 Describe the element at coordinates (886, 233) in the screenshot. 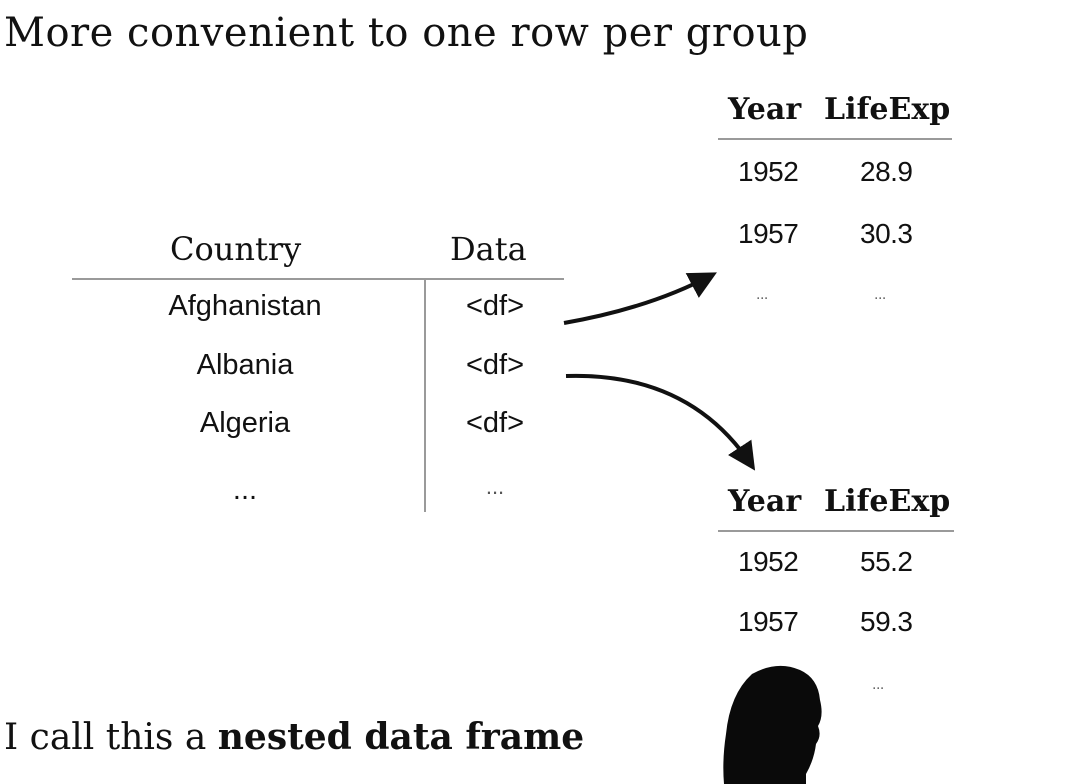

I see `lifeexp-cell: 30.3` at that location.